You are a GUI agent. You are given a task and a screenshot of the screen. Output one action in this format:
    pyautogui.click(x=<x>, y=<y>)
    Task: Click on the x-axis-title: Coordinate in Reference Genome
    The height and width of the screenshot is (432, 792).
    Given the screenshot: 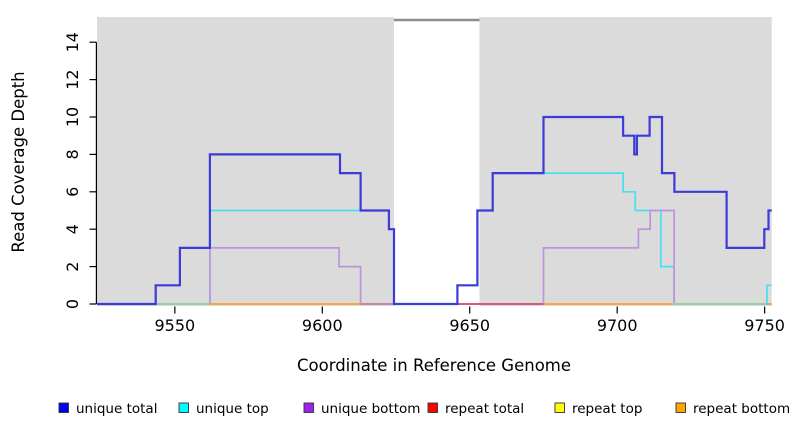 What is the action you would take?
    pyautogui.click(x=434, y=365)
    